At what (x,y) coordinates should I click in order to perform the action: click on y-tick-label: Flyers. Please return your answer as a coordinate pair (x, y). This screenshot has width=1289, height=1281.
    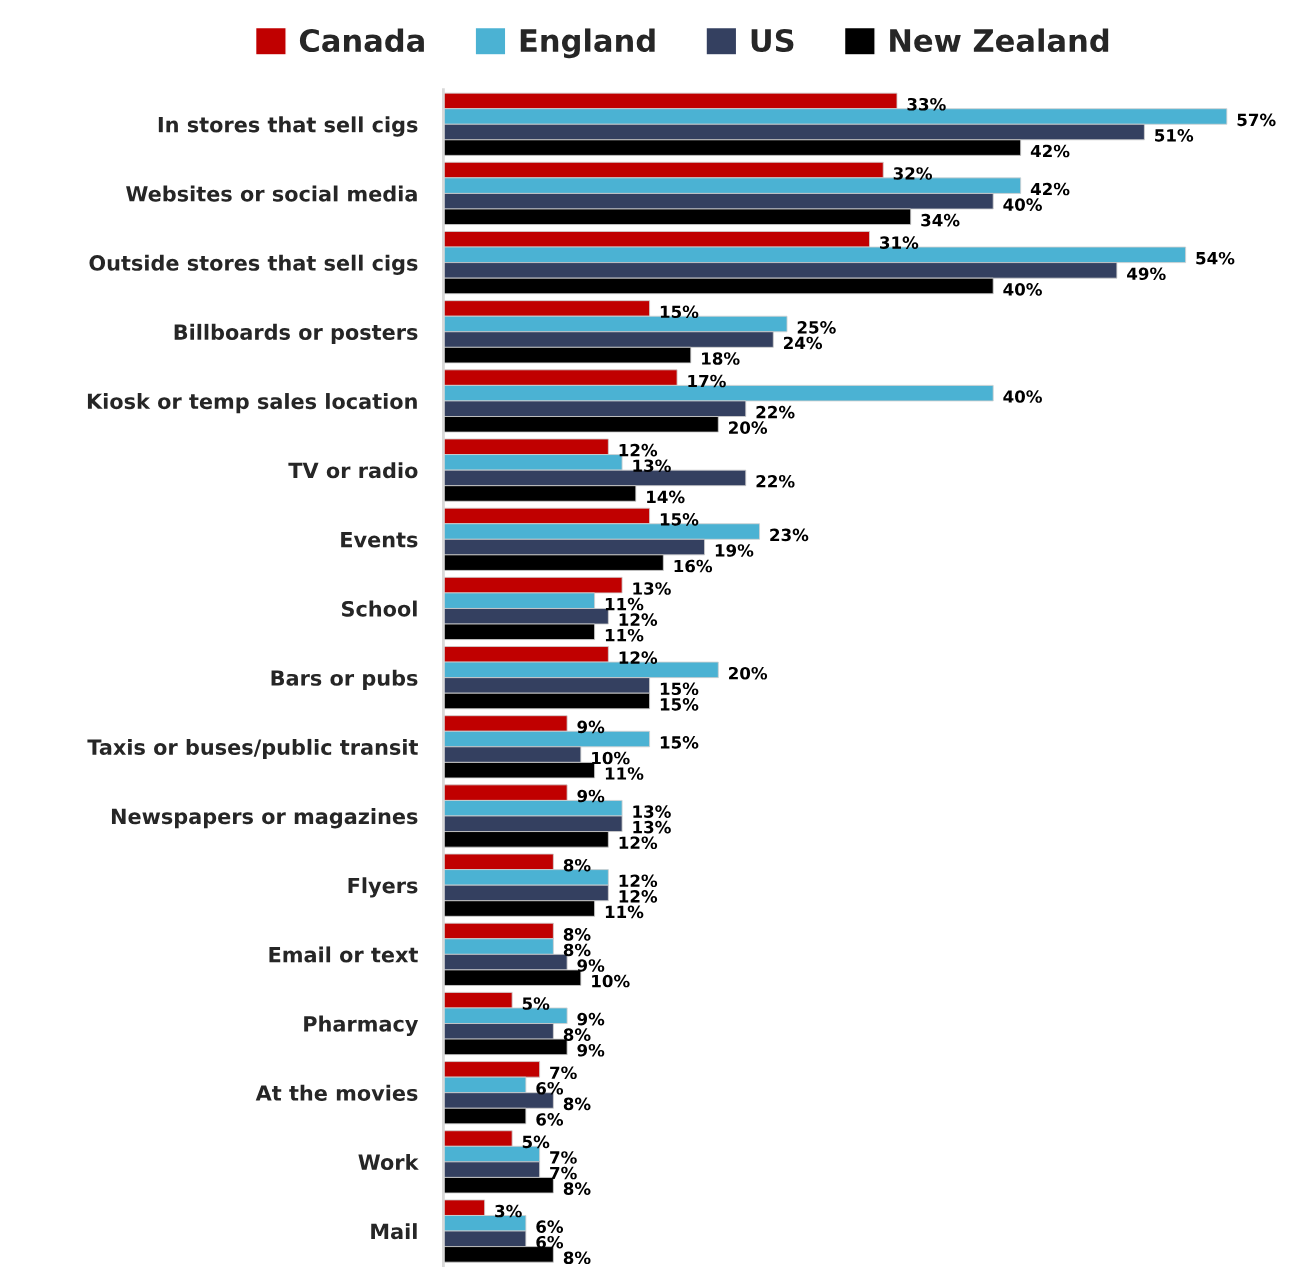
    Looking at the image, I should click on (383, 887).